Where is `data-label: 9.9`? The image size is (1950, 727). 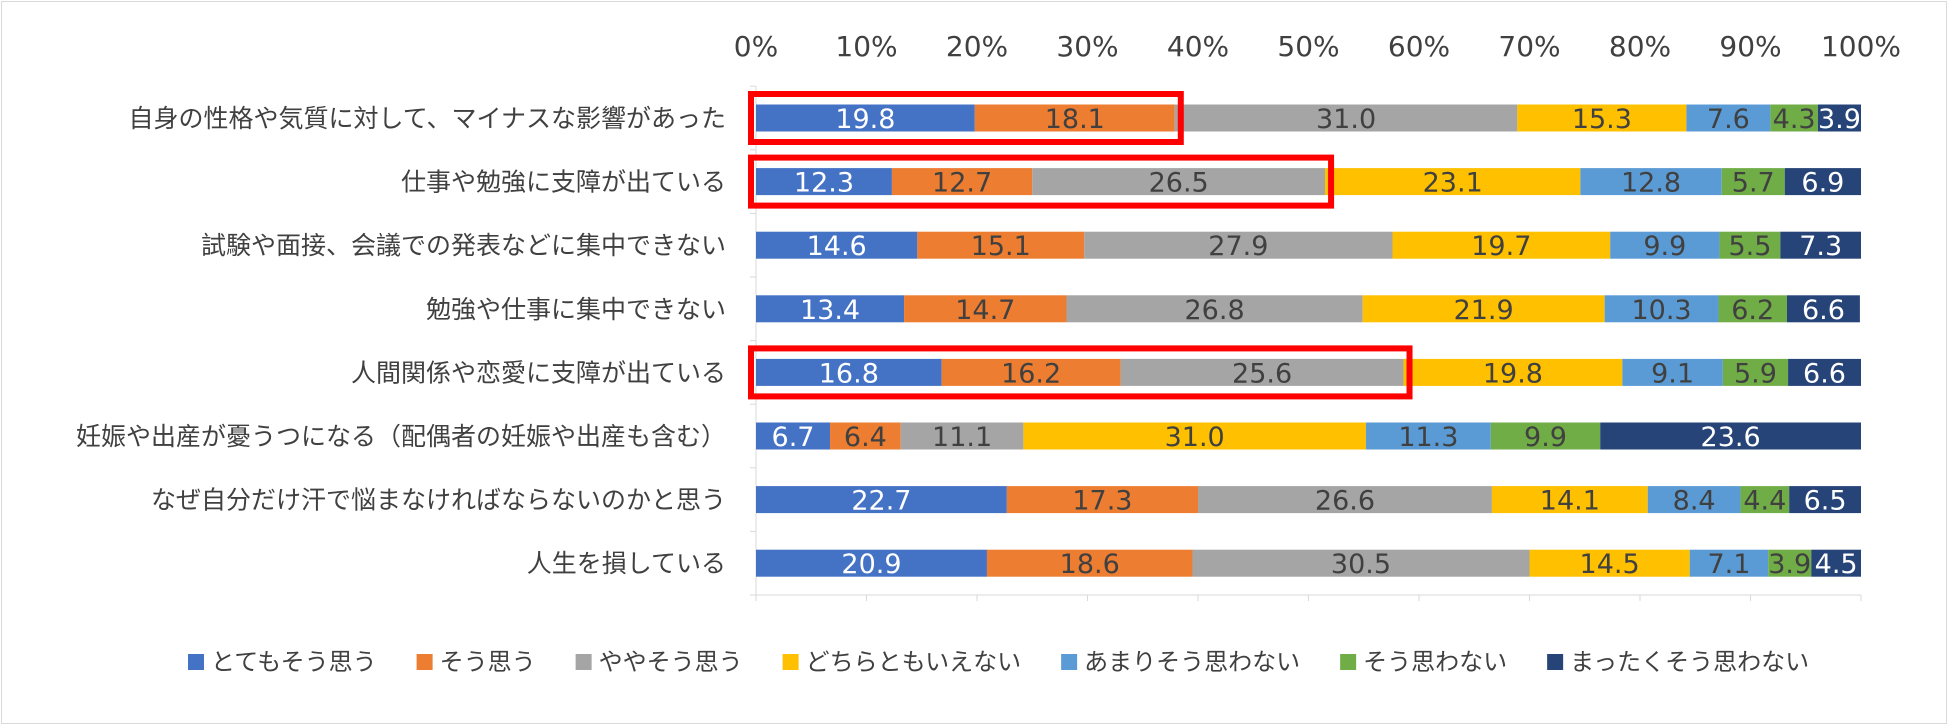
data-label: 9.9 is located at coordinates (1664, 246).